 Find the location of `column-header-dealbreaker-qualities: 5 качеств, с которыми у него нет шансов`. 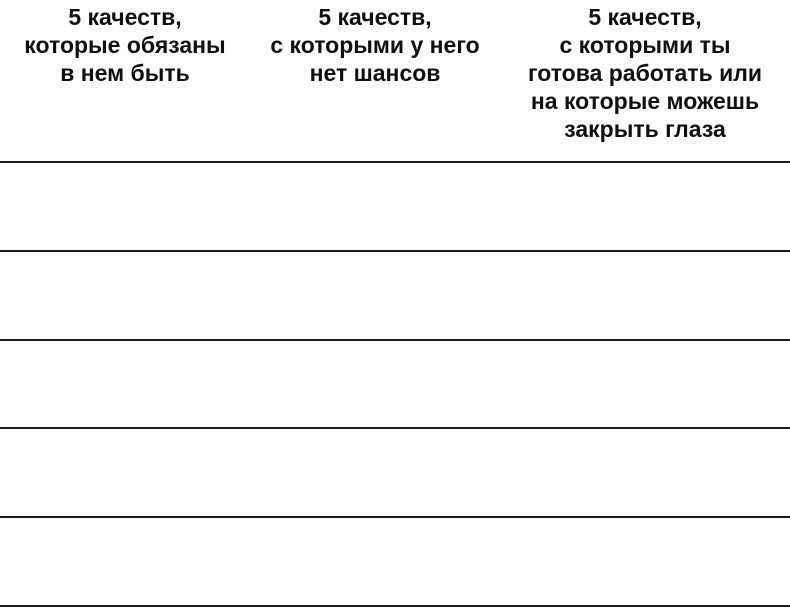

column-header-dealbreaker-qualities: 5 качеств, с которыми у него нет шансов is located at coordinates (375, 45).